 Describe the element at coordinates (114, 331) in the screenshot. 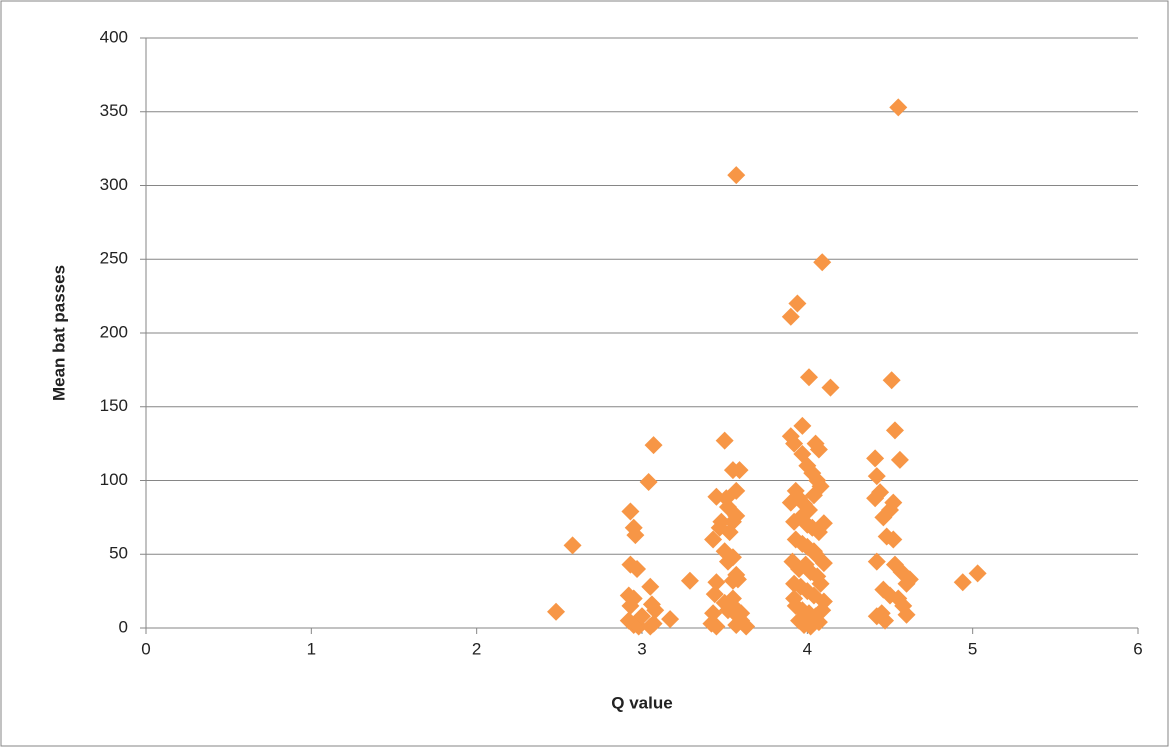

I see `y-tick-label: 200` at that location.